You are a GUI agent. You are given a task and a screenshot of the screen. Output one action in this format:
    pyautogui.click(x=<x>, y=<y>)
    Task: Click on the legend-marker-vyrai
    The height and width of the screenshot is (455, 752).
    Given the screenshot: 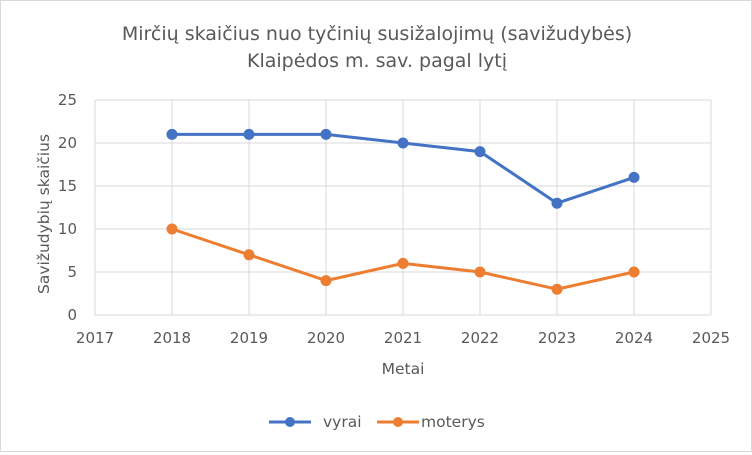 What is the action you would take?
    pyautogui.click(x=290, y=422)
    